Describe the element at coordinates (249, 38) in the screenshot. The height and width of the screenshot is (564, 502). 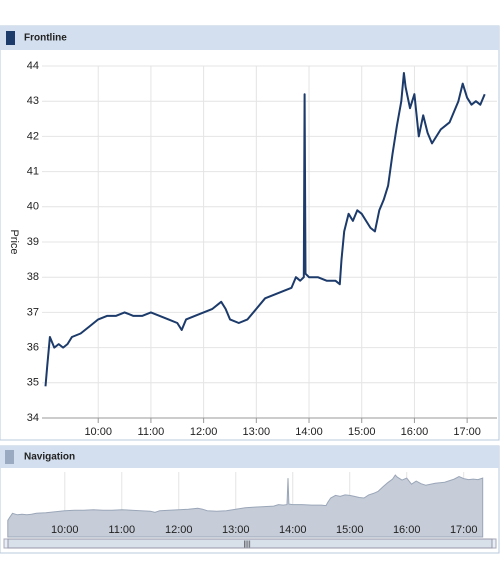
I see `panel-header` at that location.